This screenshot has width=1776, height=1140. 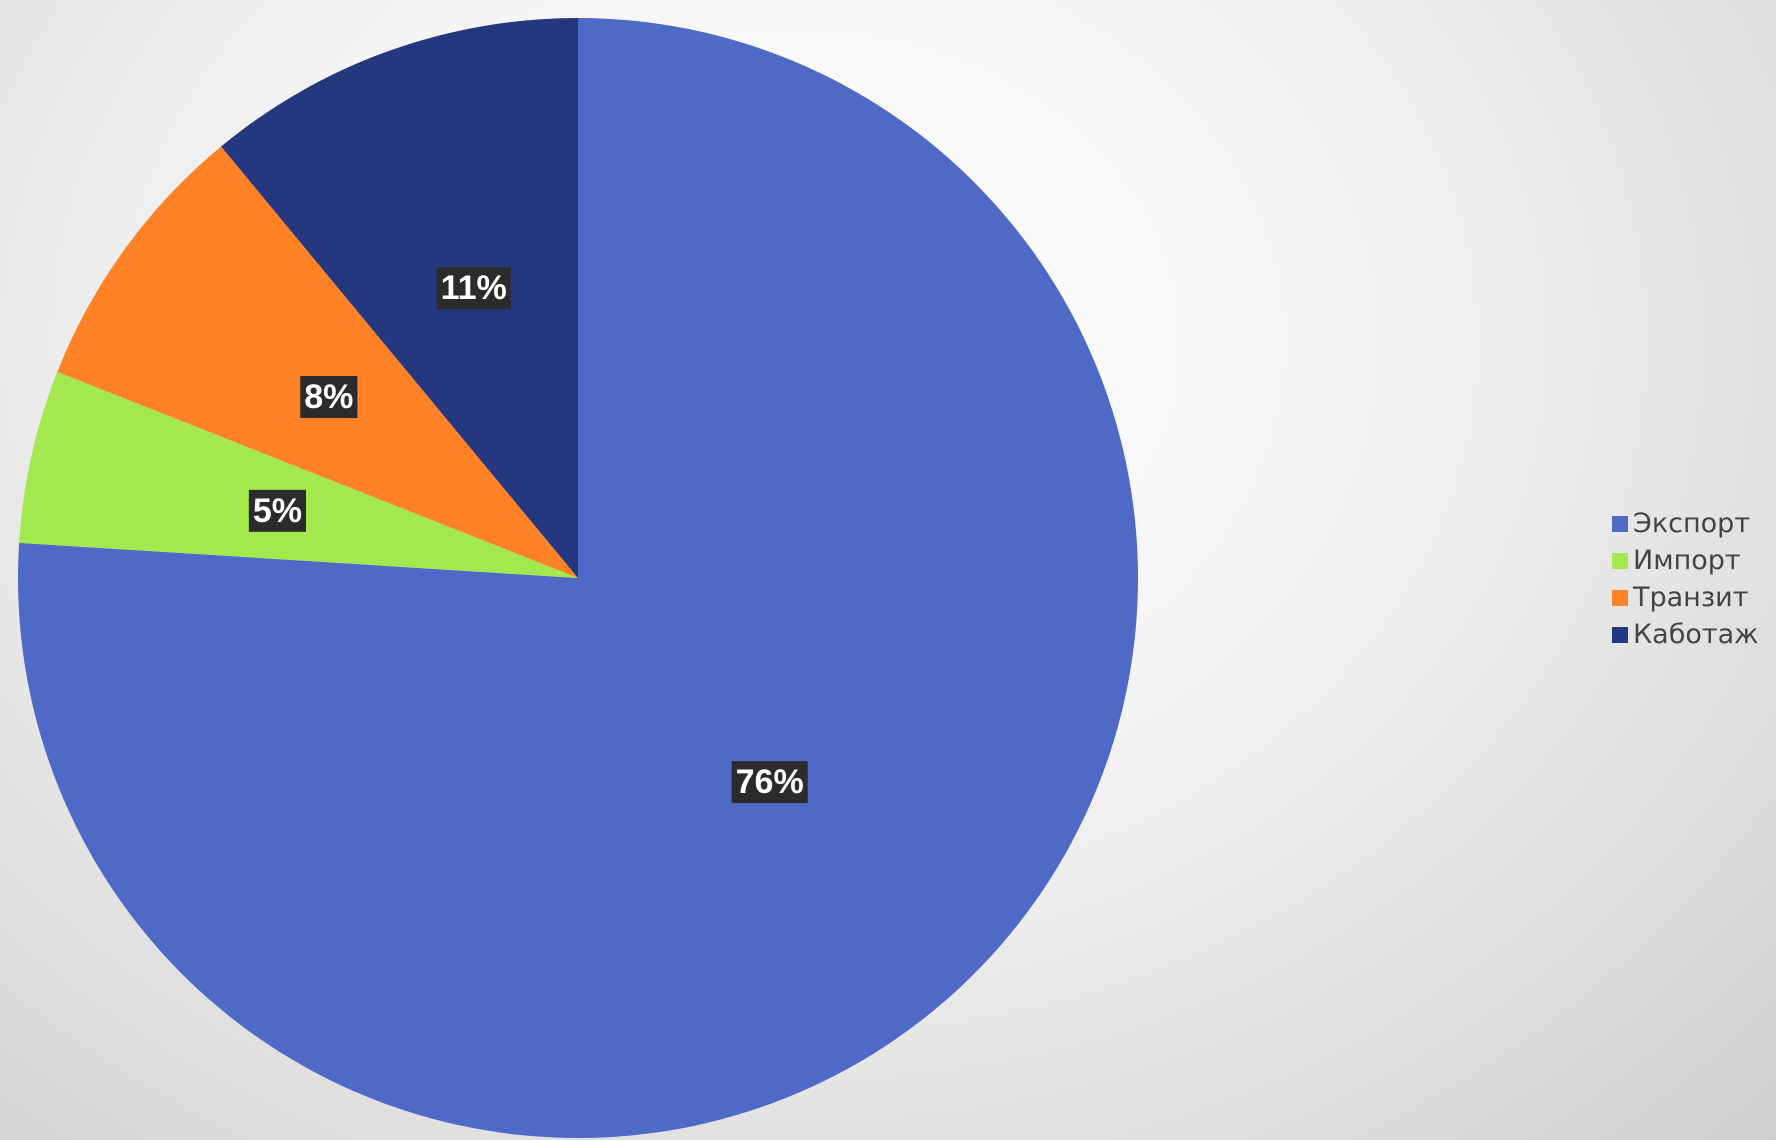 I want to click on legend-item: Каботаж, so click(x=1685, y=634).